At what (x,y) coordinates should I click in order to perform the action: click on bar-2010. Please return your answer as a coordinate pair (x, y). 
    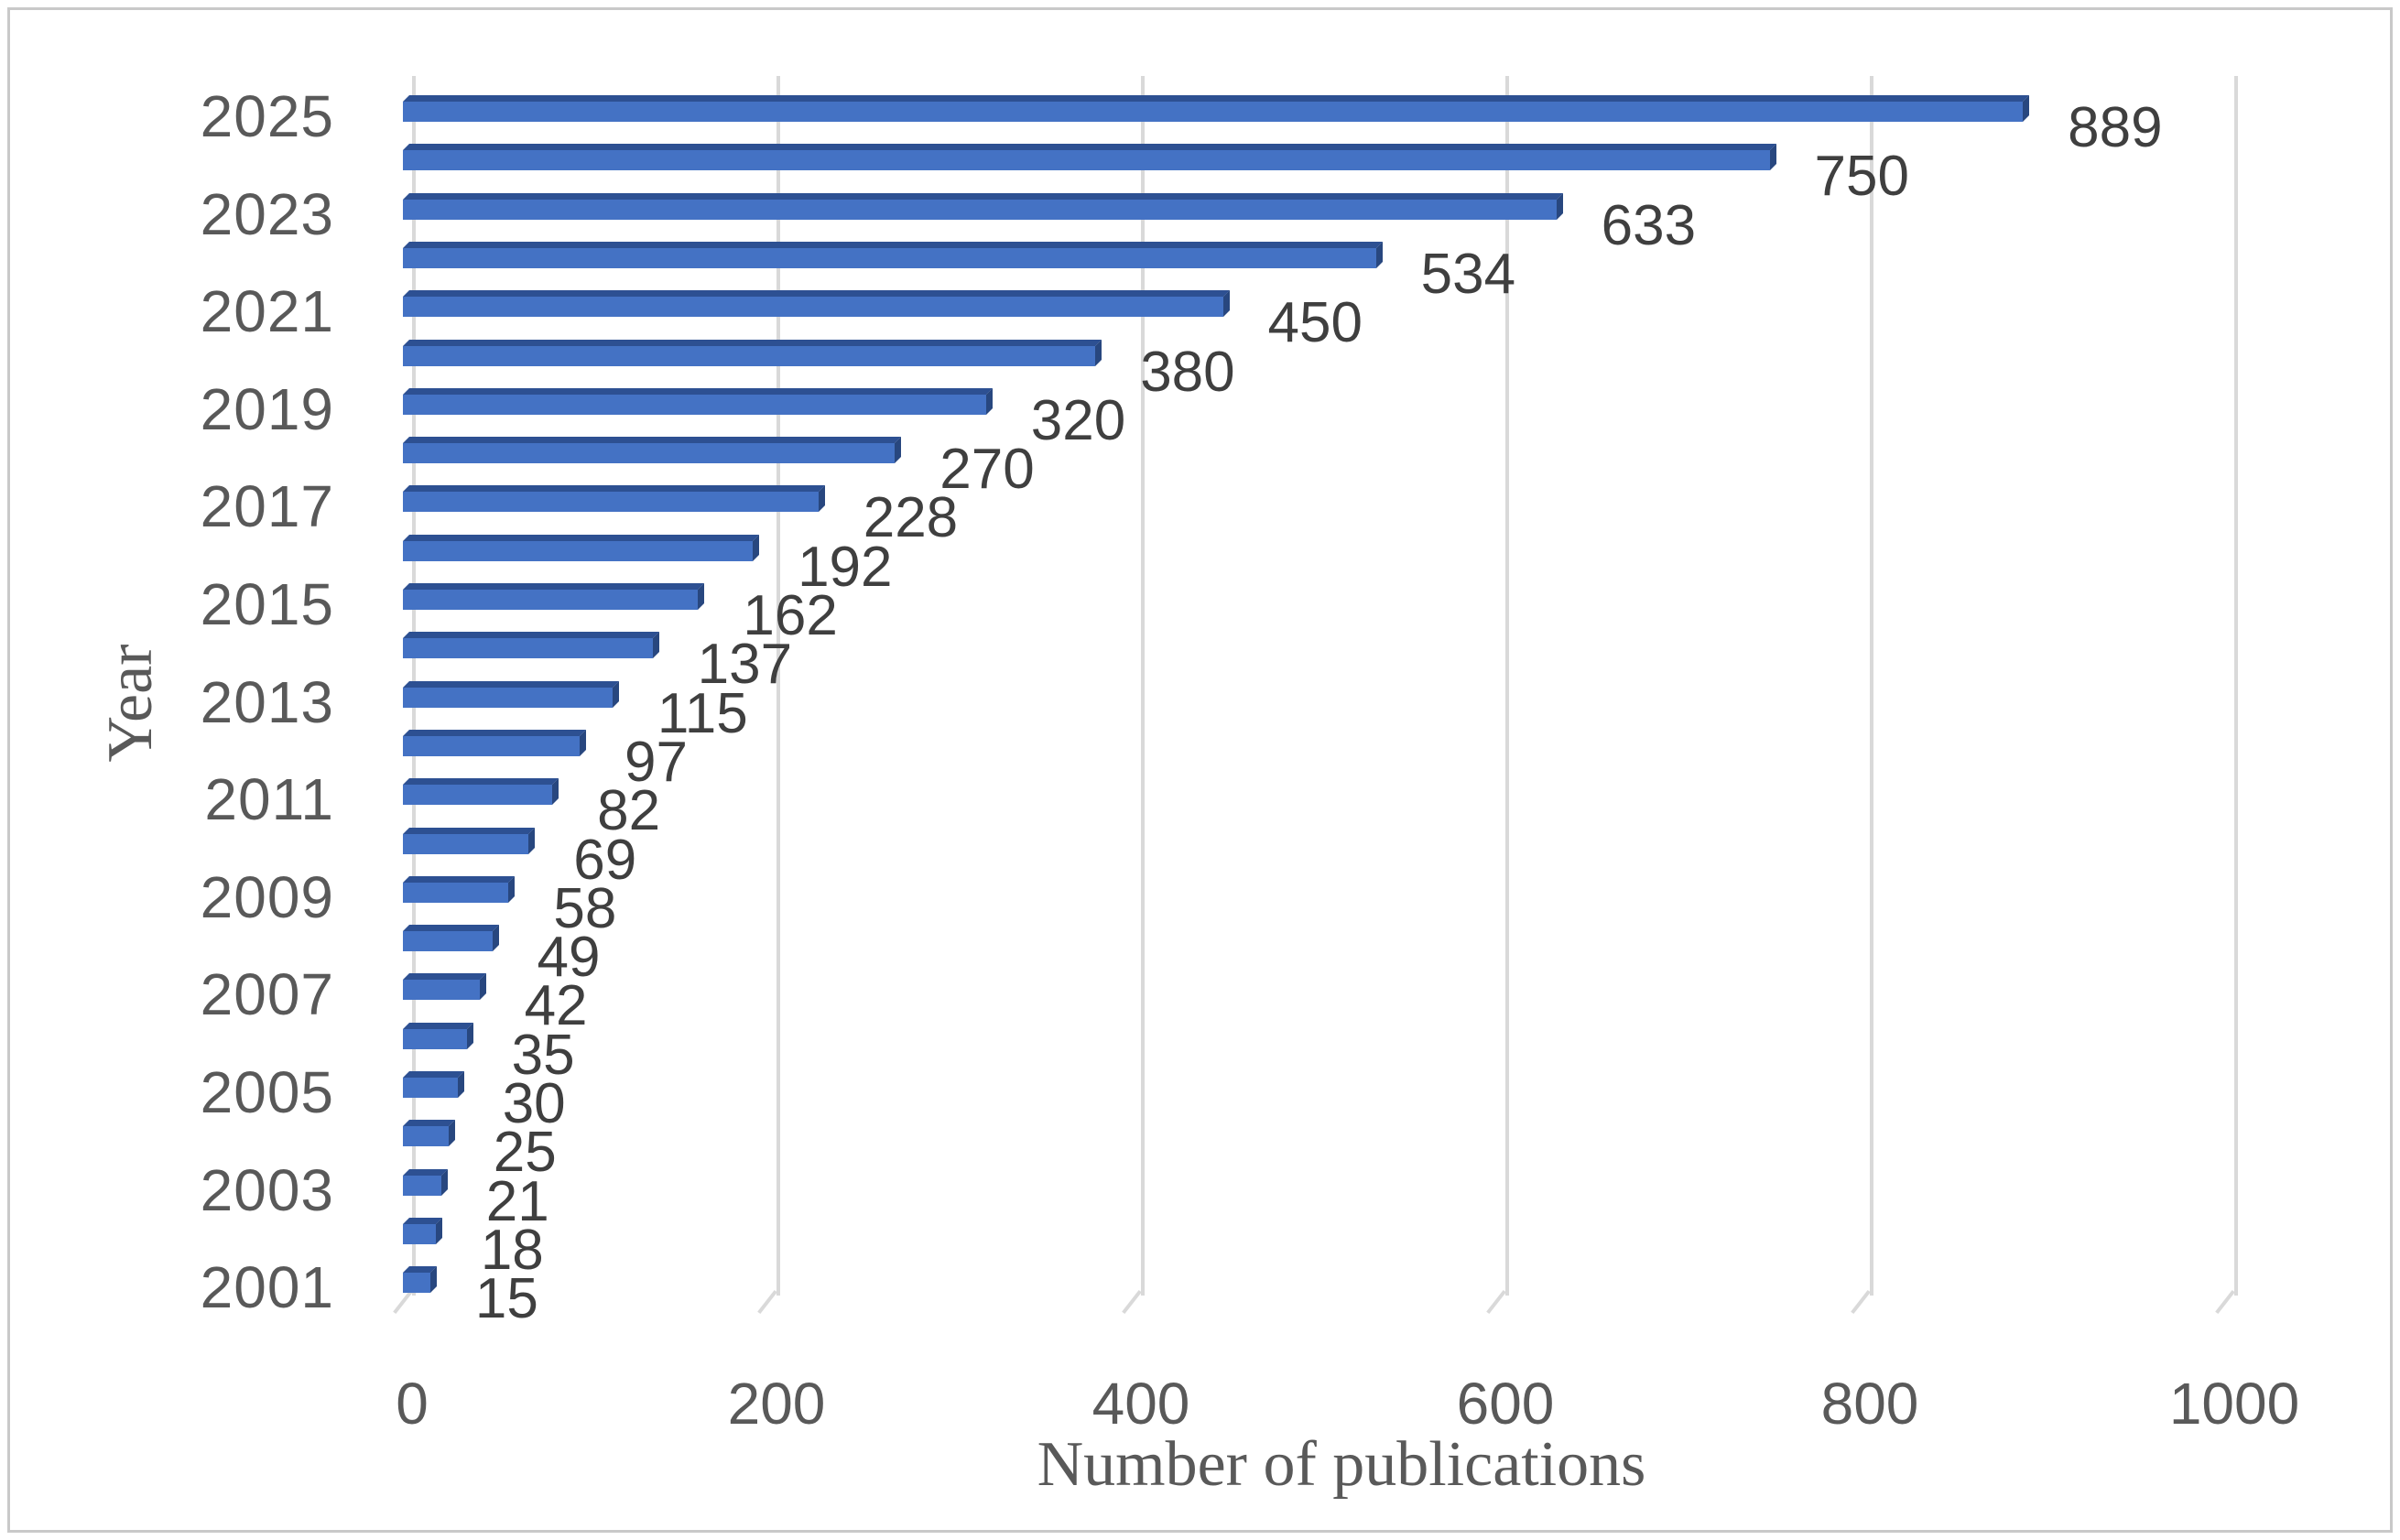
    Looking at the image, I should click on (469, 841).